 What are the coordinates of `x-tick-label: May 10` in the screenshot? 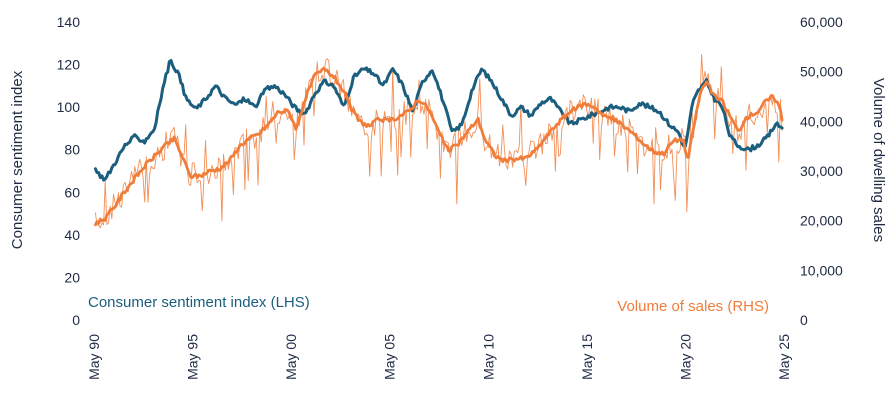 It's located at (488, 357).